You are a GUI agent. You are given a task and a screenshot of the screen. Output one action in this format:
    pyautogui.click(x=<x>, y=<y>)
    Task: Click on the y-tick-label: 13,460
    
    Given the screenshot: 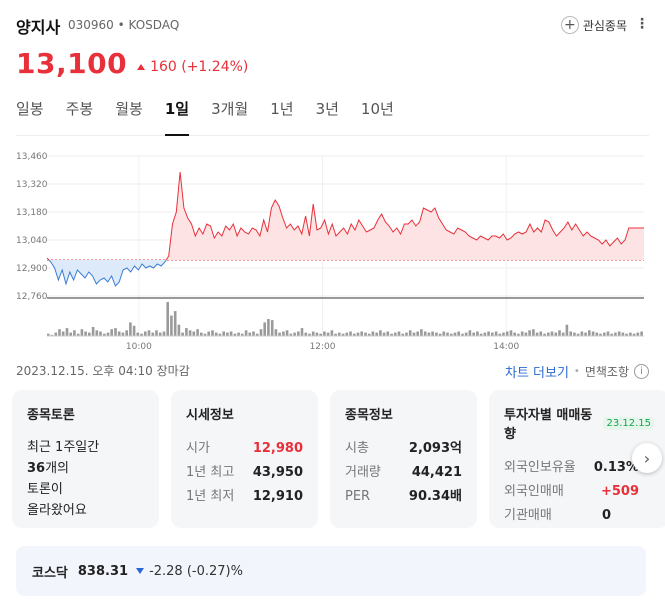 What is the action you would take?
    pyautogui.click(x=32, y=157)
    